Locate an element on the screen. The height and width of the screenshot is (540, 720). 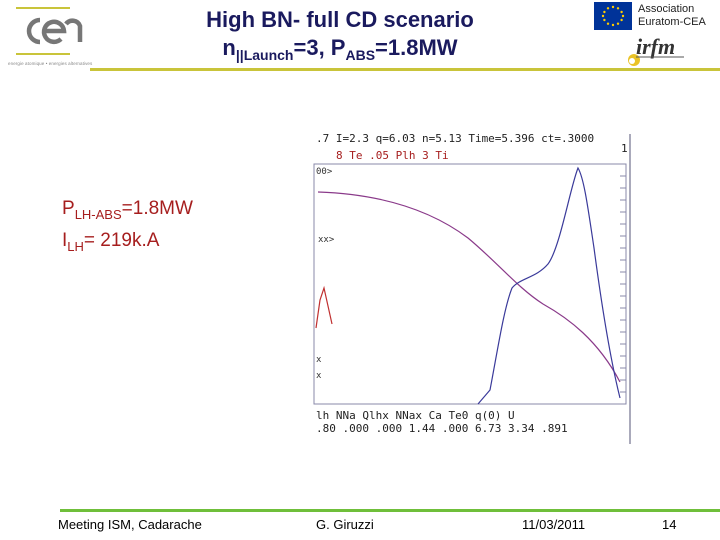
ilh-symbol: I is located at coordinates (65, 240).